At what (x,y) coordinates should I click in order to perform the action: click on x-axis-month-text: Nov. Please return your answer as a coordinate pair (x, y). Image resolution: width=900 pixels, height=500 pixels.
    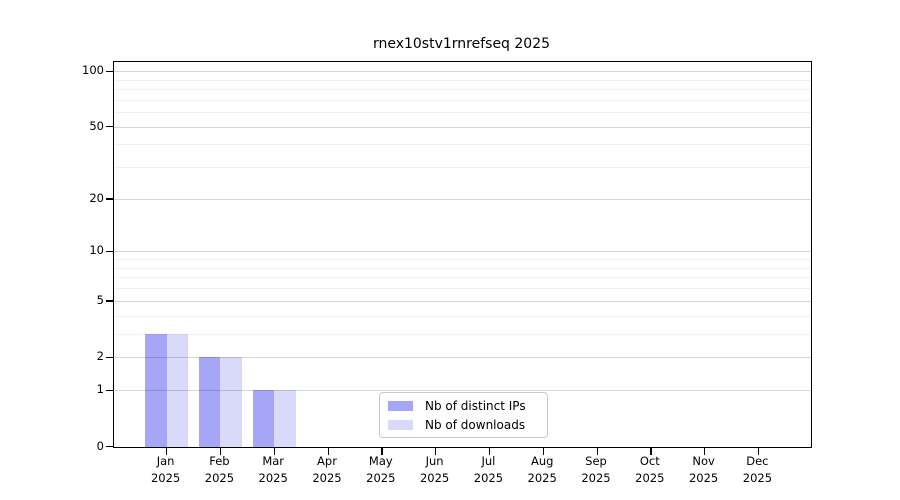
    Looking at the image, I should click on (703, 461).